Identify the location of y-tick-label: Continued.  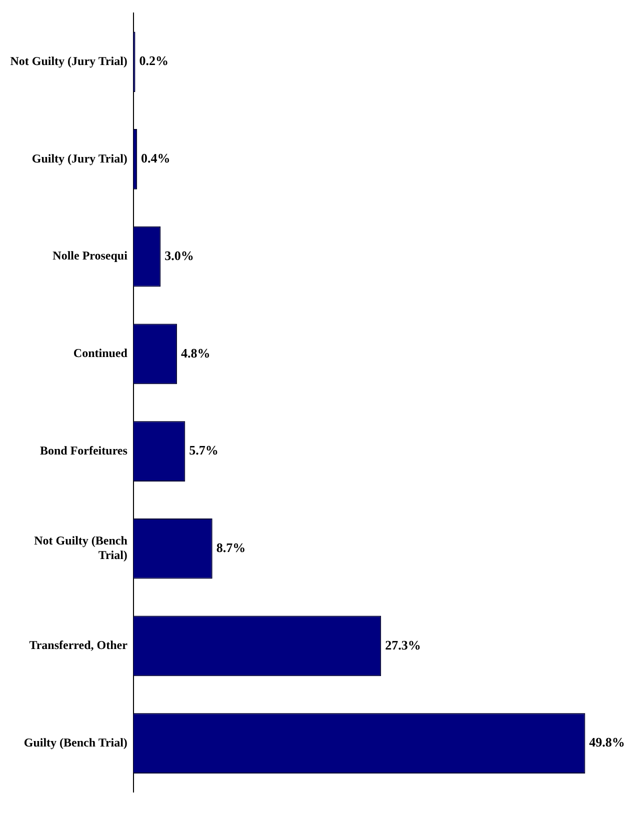
(100, 353).